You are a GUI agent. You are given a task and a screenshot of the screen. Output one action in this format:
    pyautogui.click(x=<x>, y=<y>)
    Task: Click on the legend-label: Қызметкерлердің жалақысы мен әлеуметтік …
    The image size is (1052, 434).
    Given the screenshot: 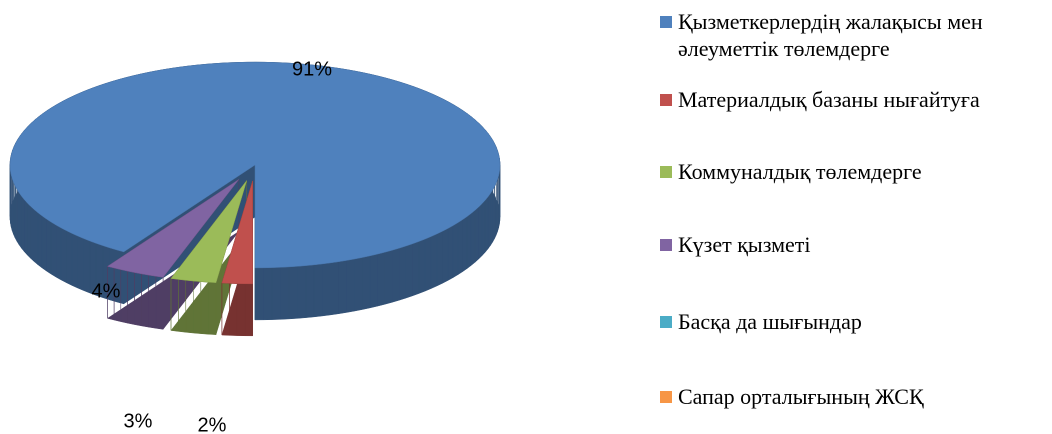 What is the action you would take?
    pyautogui.click(x=830, y=35)
    